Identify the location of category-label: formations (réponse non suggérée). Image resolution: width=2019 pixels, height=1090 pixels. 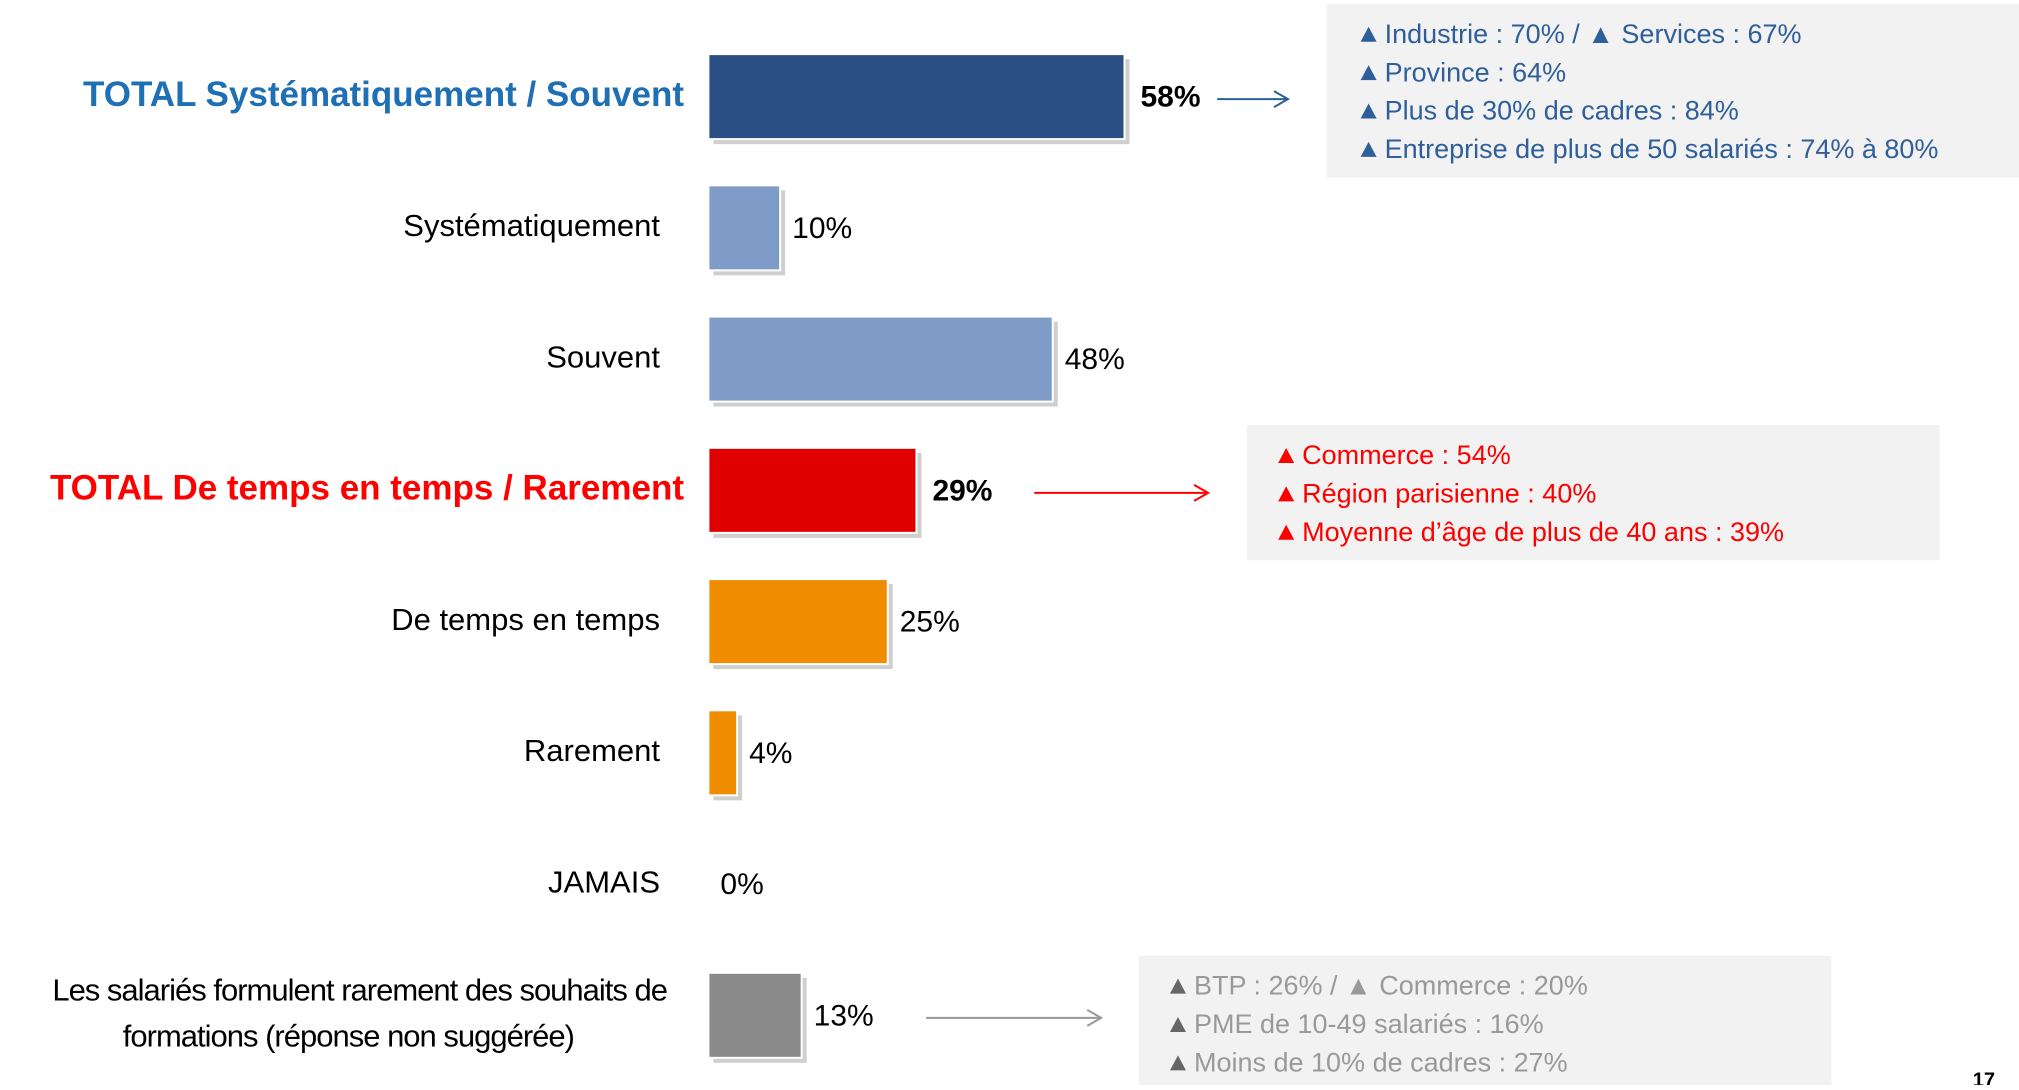
(348, 1036).